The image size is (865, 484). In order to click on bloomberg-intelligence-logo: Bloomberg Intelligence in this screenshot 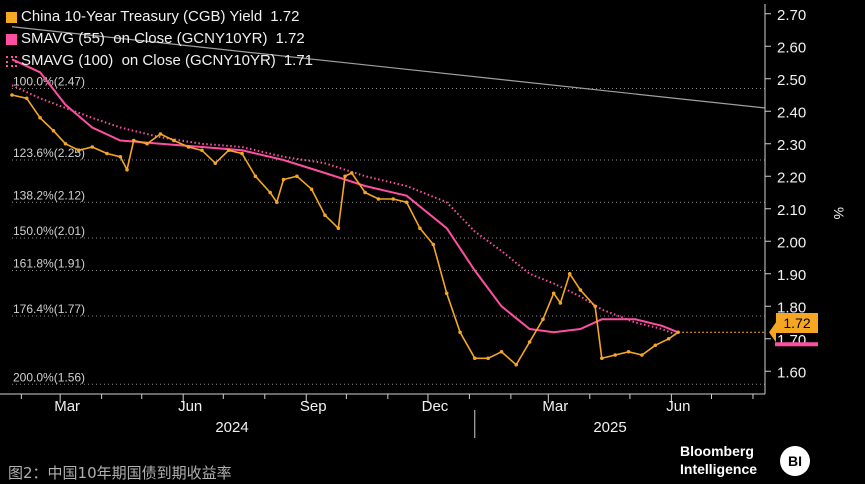, I will do `click(718, 460)`.